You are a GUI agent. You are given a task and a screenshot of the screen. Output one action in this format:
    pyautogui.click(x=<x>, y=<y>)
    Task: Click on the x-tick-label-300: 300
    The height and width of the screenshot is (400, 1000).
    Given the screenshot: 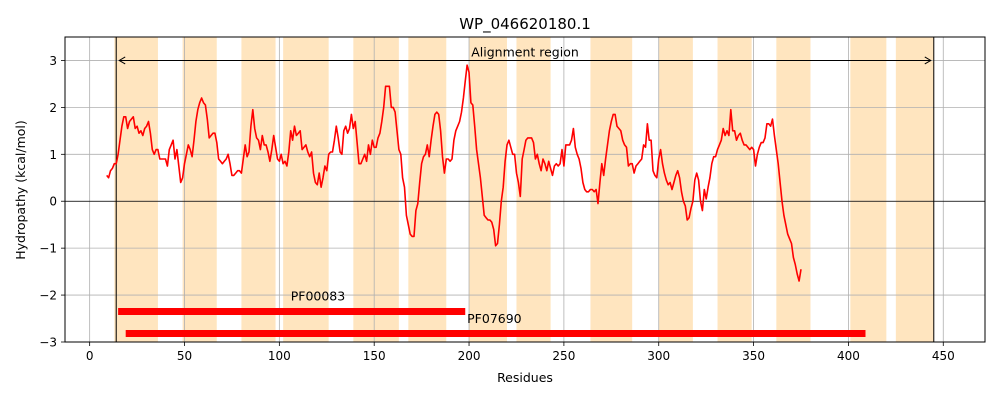 What is the action you would take?
    pyautogui.click(x=658, y=356)
    